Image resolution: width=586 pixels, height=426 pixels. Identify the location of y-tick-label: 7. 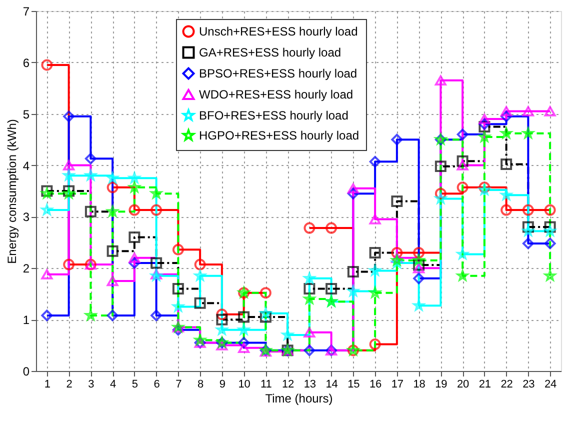
(26, 11).